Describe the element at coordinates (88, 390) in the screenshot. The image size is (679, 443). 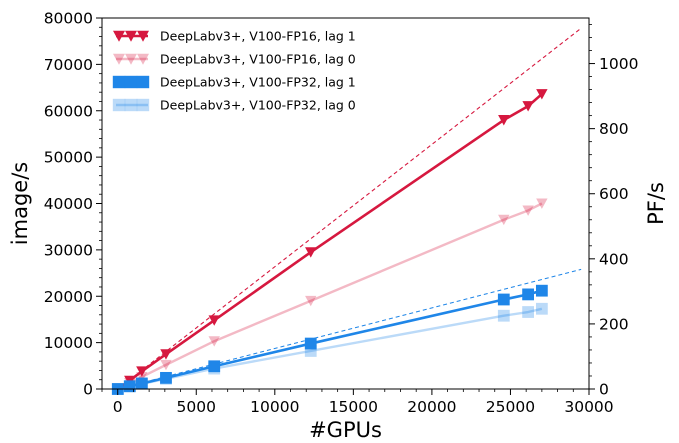
I see `y-tick-label: 0` at that location.